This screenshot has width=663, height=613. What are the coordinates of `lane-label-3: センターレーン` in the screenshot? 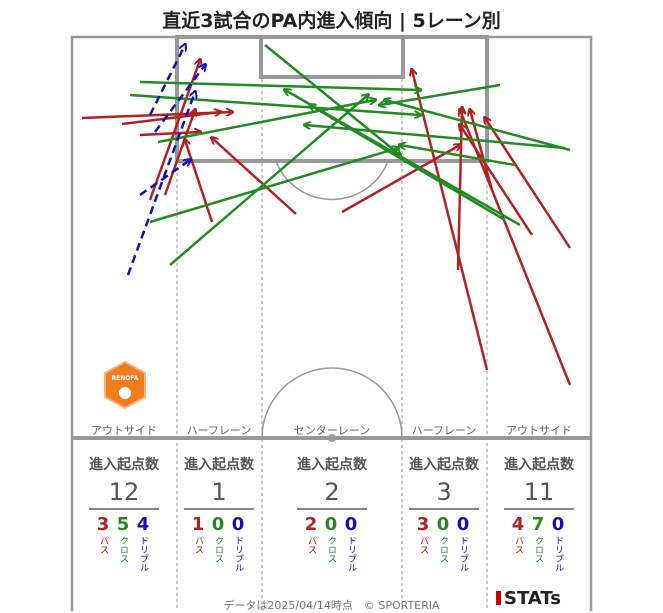 It's located at (332, 430).